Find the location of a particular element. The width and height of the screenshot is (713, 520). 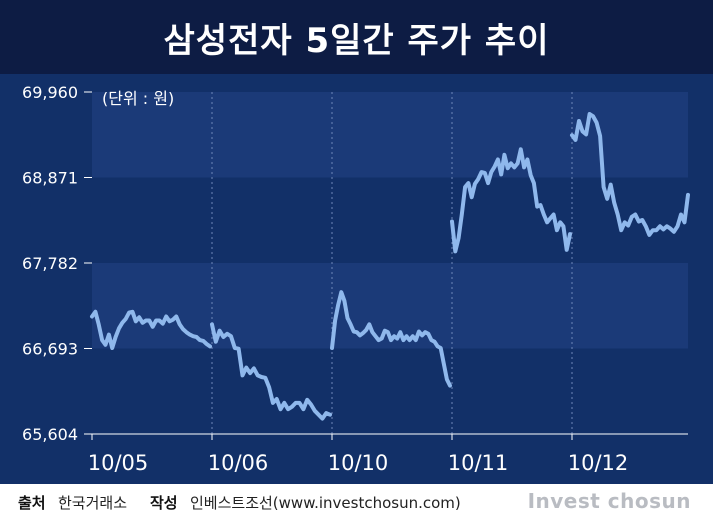

x-tick-label: 10/10 is located at coordinates (358, 463).